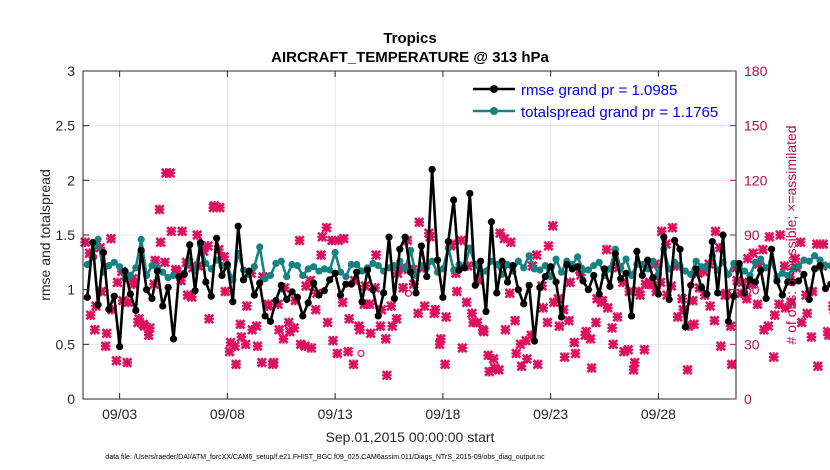 The image size is (830, 470). I want to click on y-tick-label: 3, so click(71, 71).